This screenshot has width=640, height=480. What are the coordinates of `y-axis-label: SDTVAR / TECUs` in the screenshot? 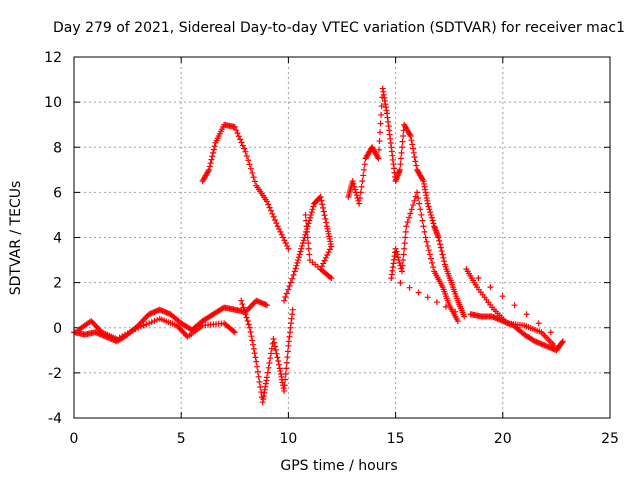 It's located at (16, 238).